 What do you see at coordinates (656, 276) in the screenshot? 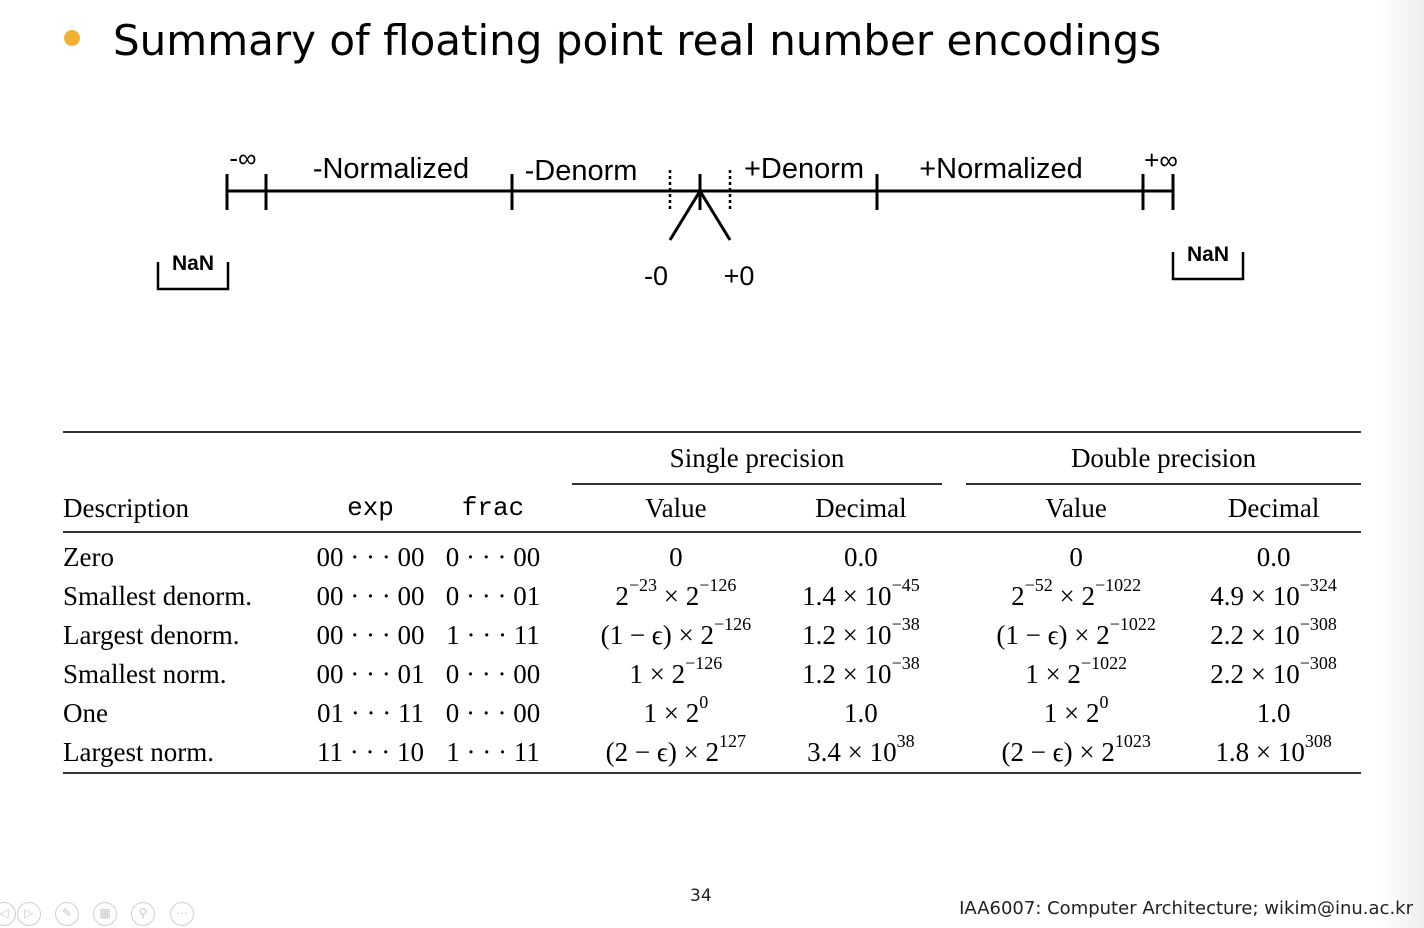
I see `label-neg-zero: -0` at bounding box center [656, 276].